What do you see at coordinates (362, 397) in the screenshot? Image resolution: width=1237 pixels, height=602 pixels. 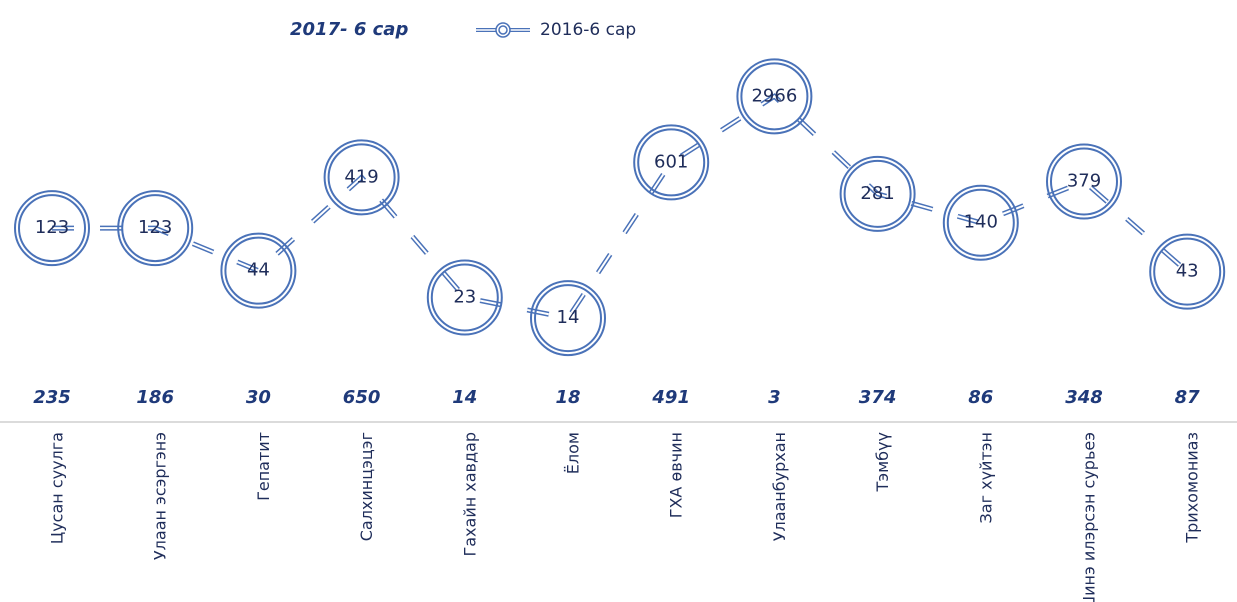 I see `data-label: 650` at bounding box center [362, 397].